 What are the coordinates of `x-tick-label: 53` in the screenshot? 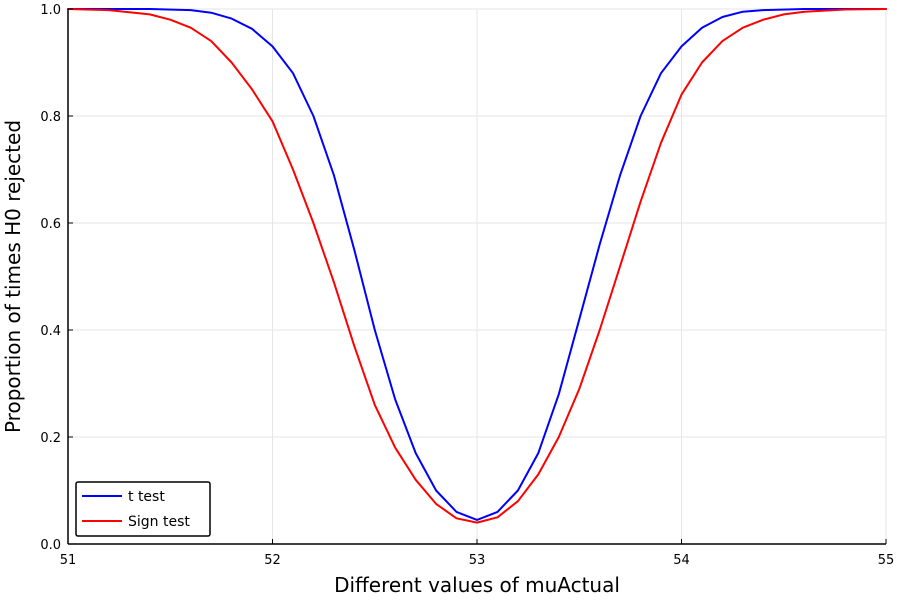 It's located at (477, 560).